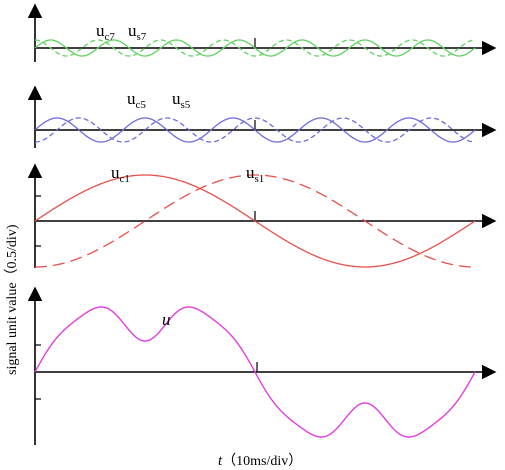  What do you see at coordinates (137, 32) in the screenshot?
I see `label-us7: us7` at bounding box center [137, 32].